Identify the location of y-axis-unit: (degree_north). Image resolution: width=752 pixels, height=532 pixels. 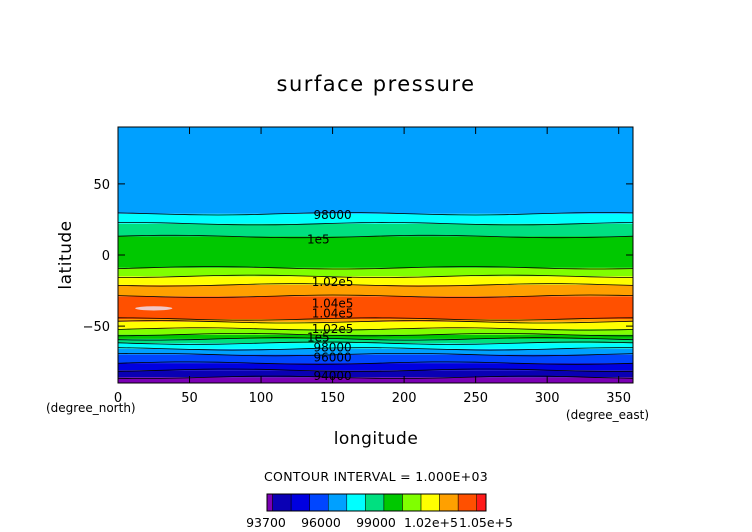
(91, 408).